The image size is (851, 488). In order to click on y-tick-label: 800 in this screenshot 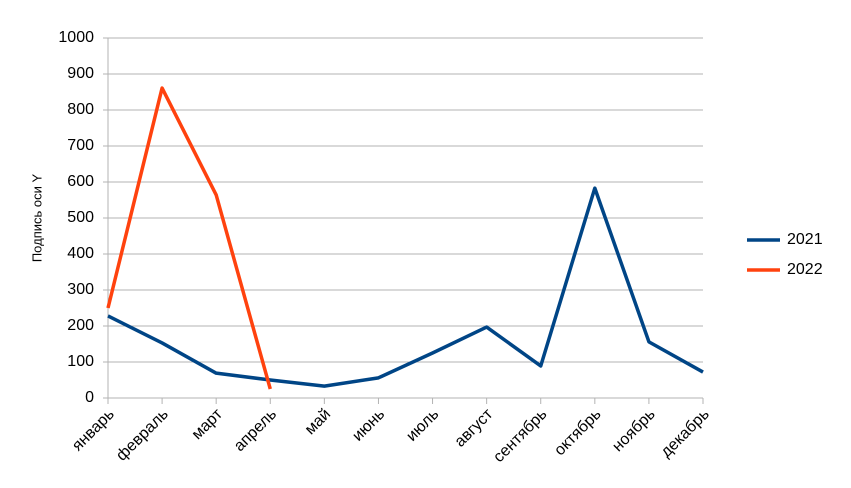, I will do `click(80, 109)`.